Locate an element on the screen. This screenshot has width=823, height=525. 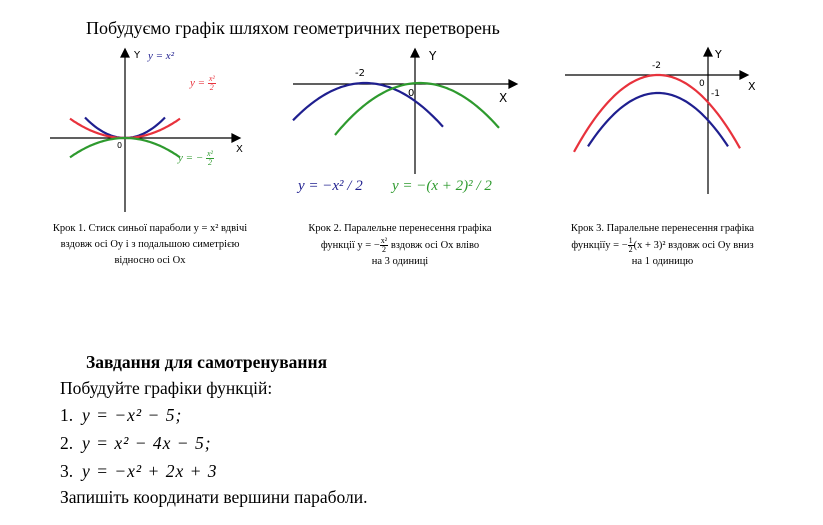
graph2-green-parabola is located at coordinates (417, 108).